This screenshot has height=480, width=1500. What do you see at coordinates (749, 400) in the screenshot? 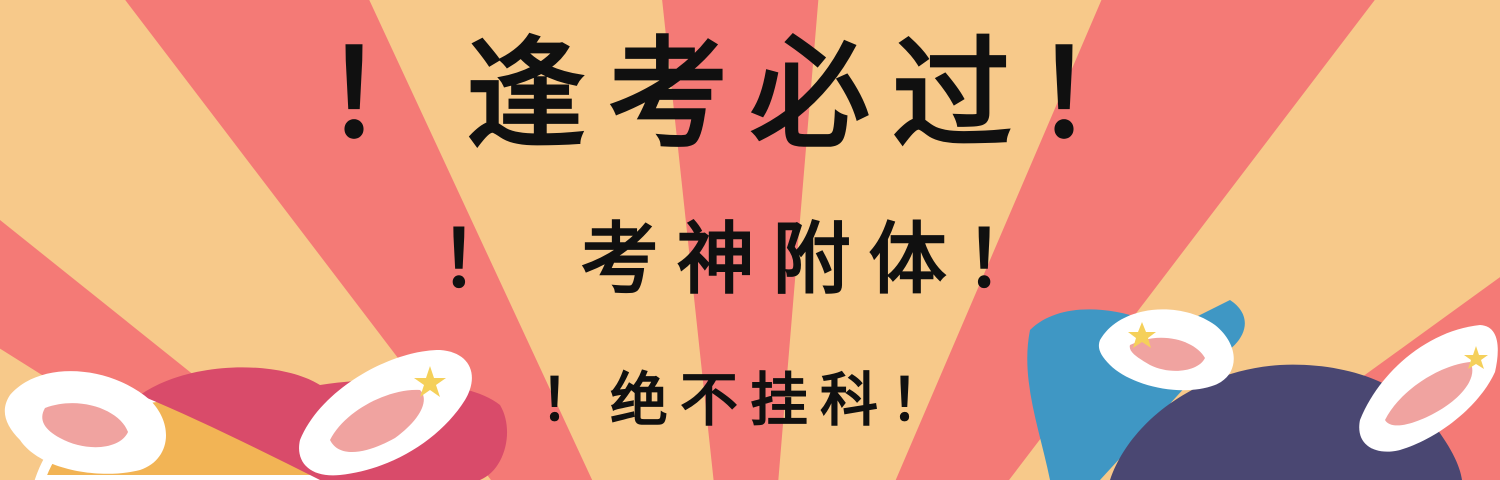
I see `headline-tertiary: ！绝不挂科！` at bounding box center [749, 400].